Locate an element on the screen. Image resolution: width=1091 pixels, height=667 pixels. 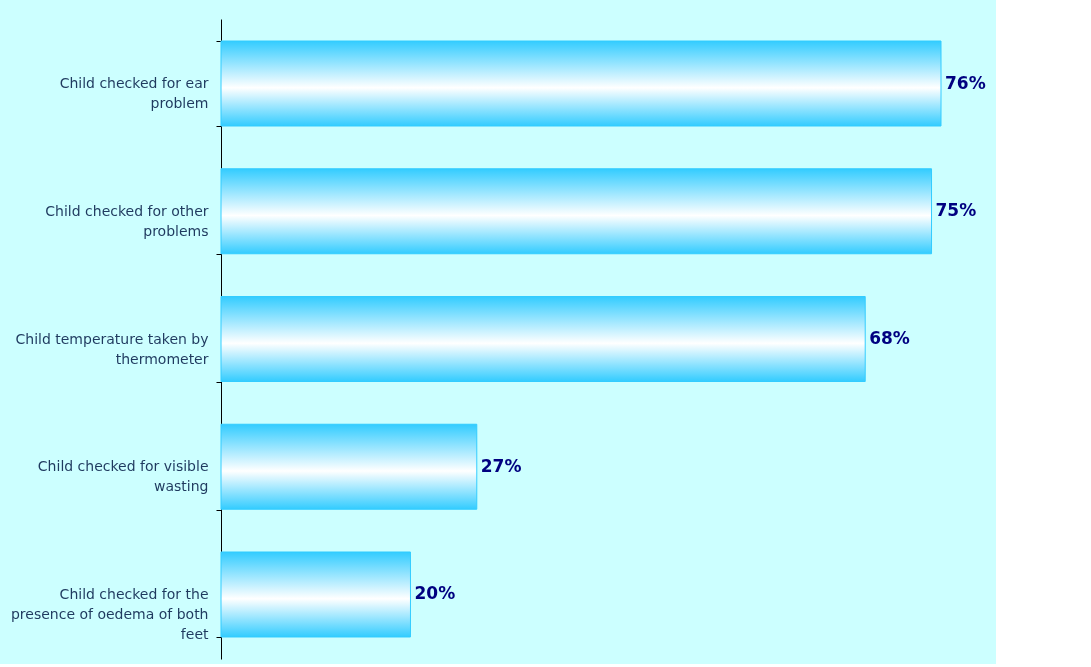
y-tick-label: Child temperature taken by thermometer is located at coordinates (112, 348).